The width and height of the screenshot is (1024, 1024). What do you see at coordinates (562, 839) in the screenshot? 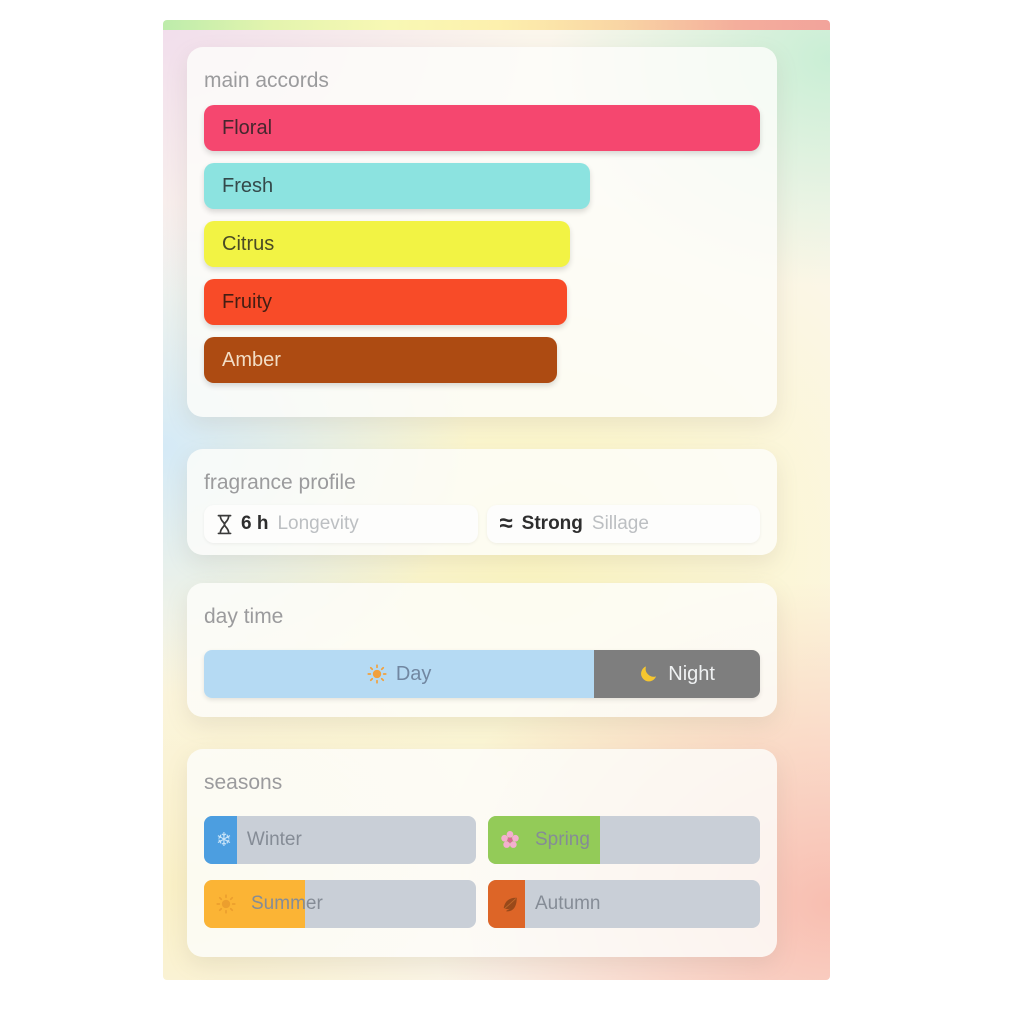
I see `season-label: Spring` at bounding box center [562, 839].